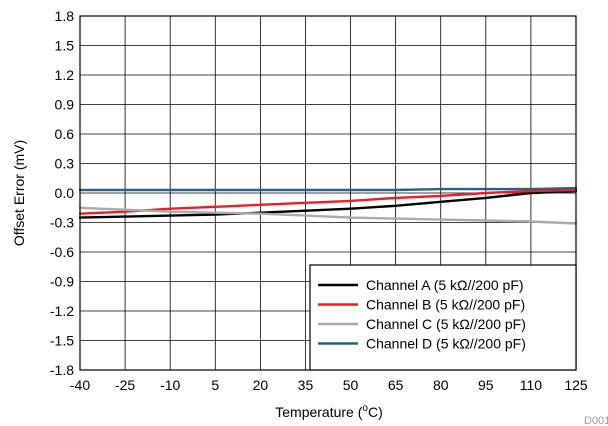 This screenshot has height=426, width=608. Describe the element at coordinates (65, 193) in the screenshot. I see `y-tick-label: 0.0` at that location.